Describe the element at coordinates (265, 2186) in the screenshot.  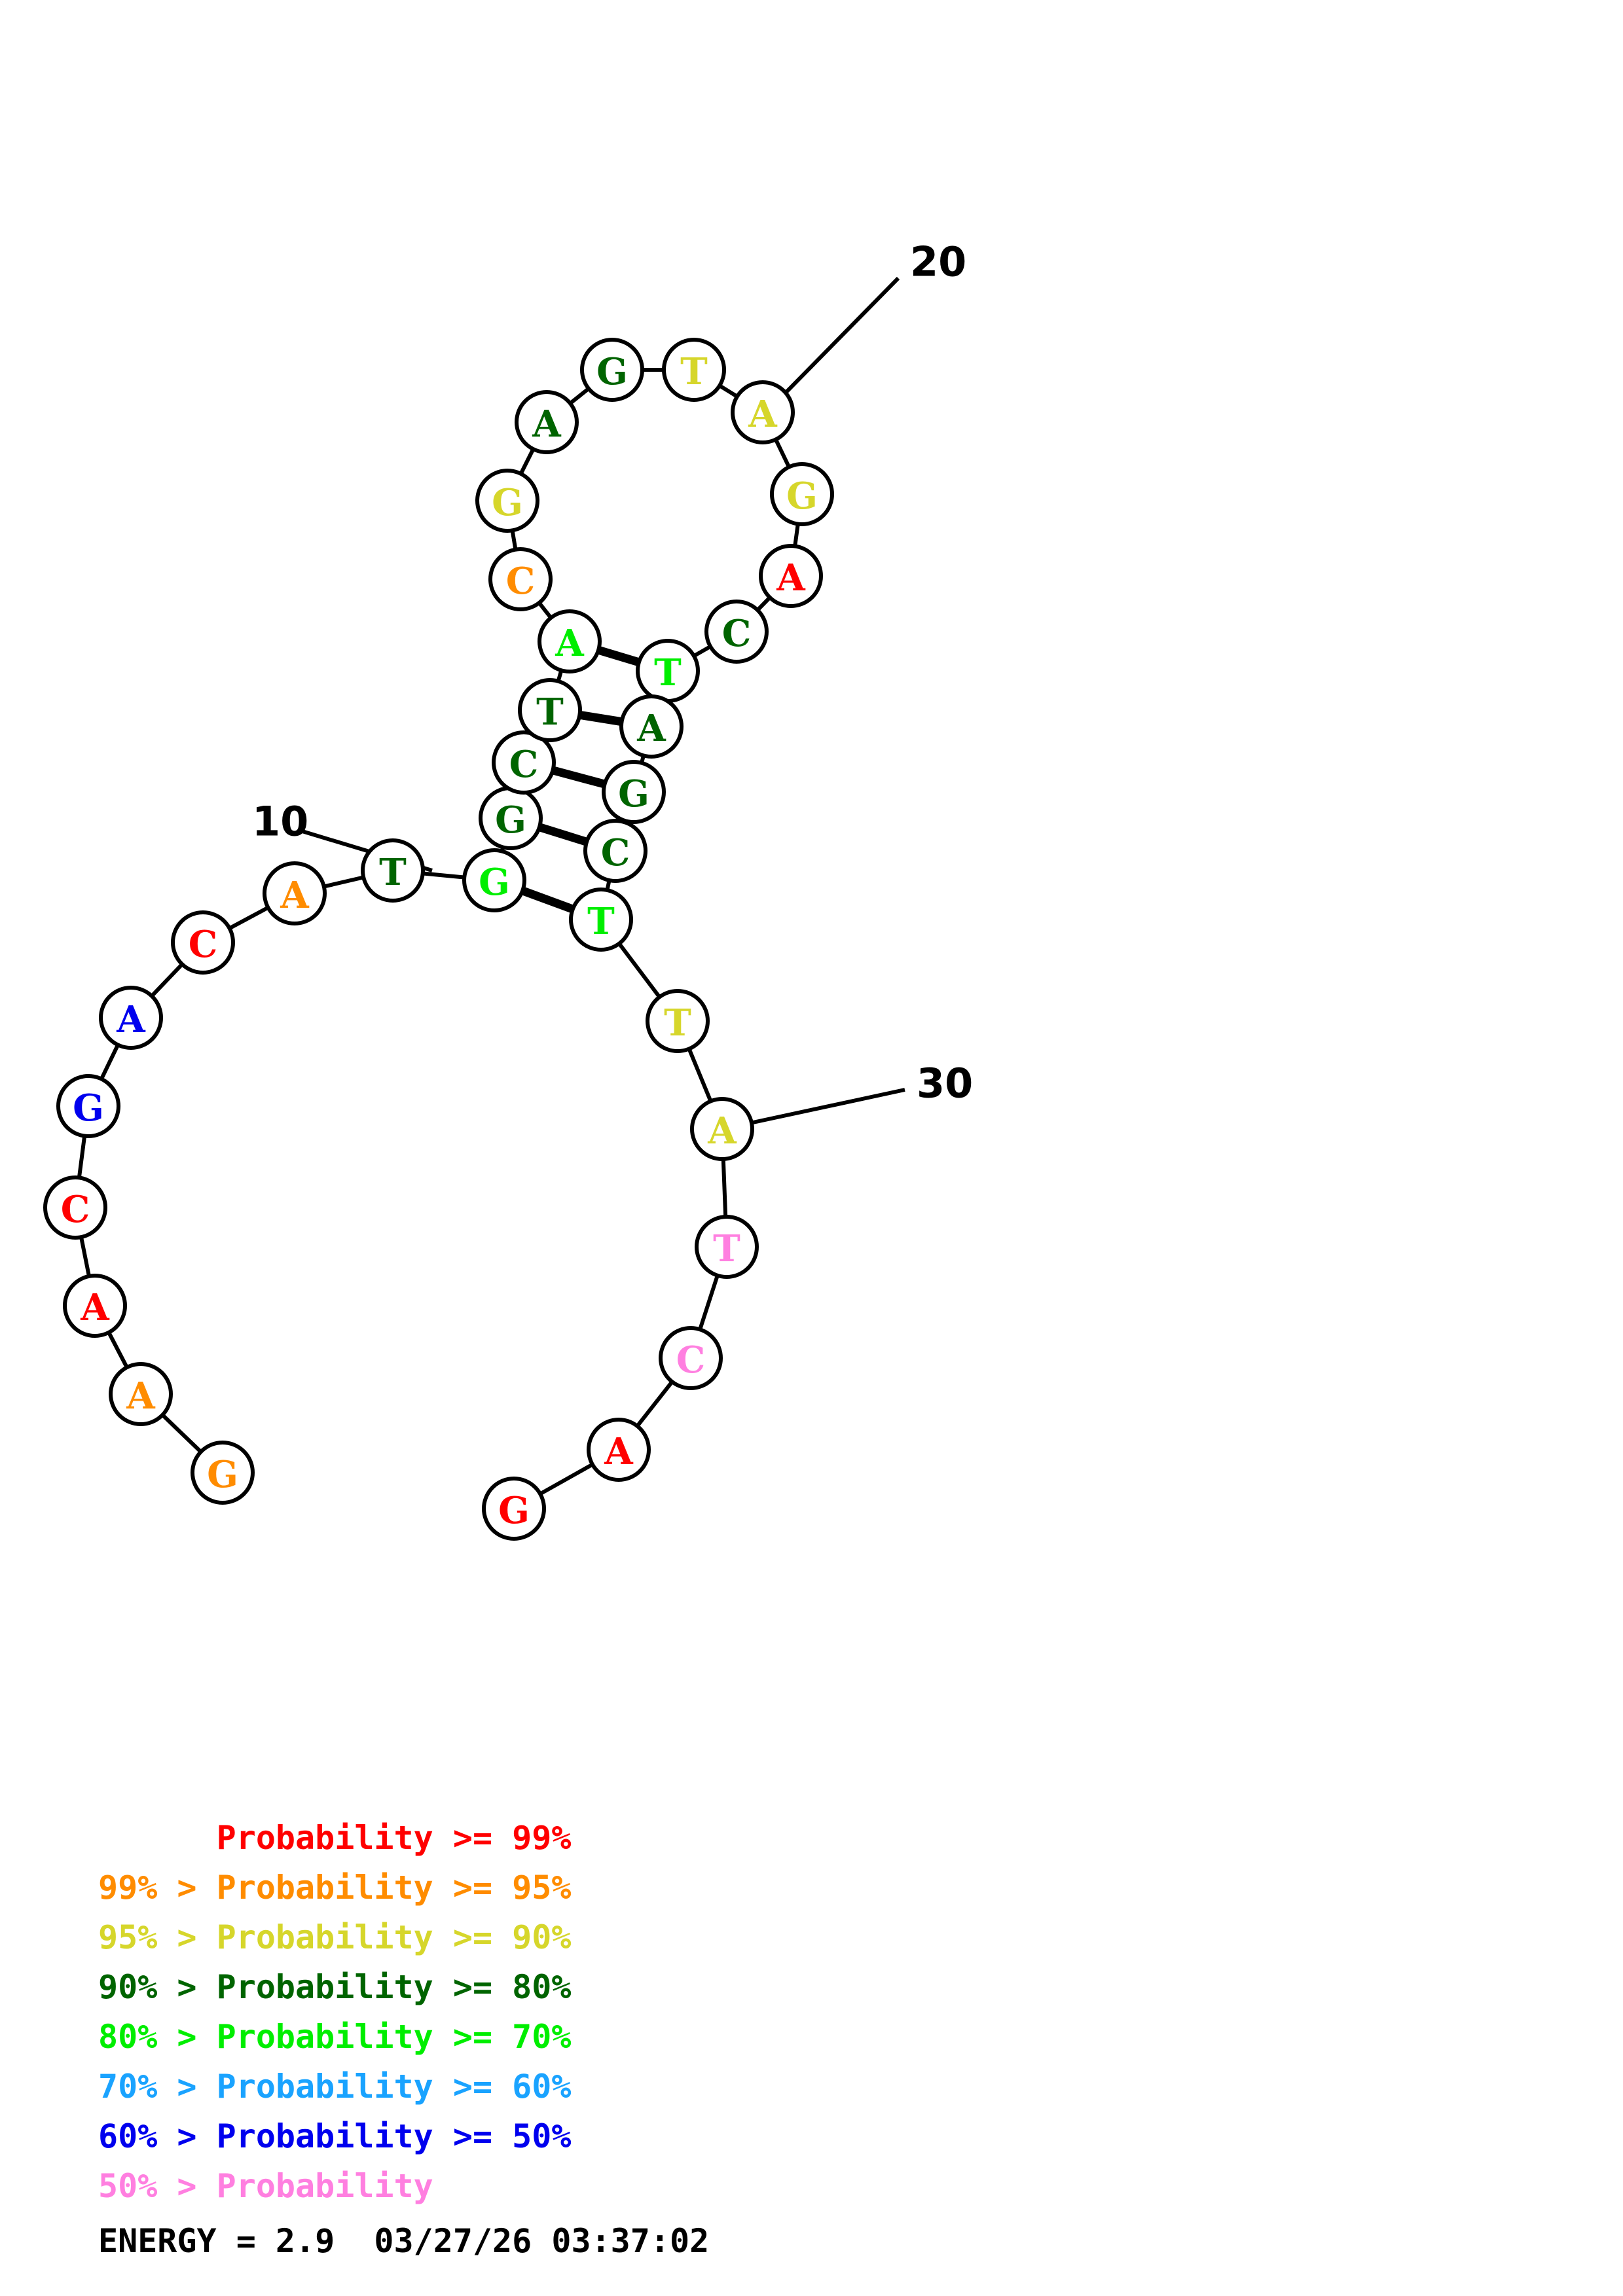
I see `legend-row: 50% > Probability` at that location.